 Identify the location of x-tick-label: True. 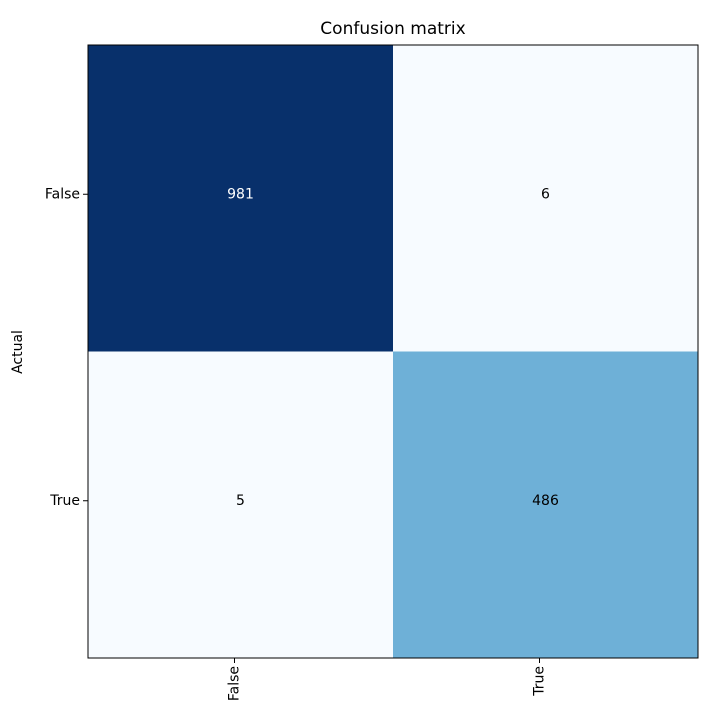
(540, 681).